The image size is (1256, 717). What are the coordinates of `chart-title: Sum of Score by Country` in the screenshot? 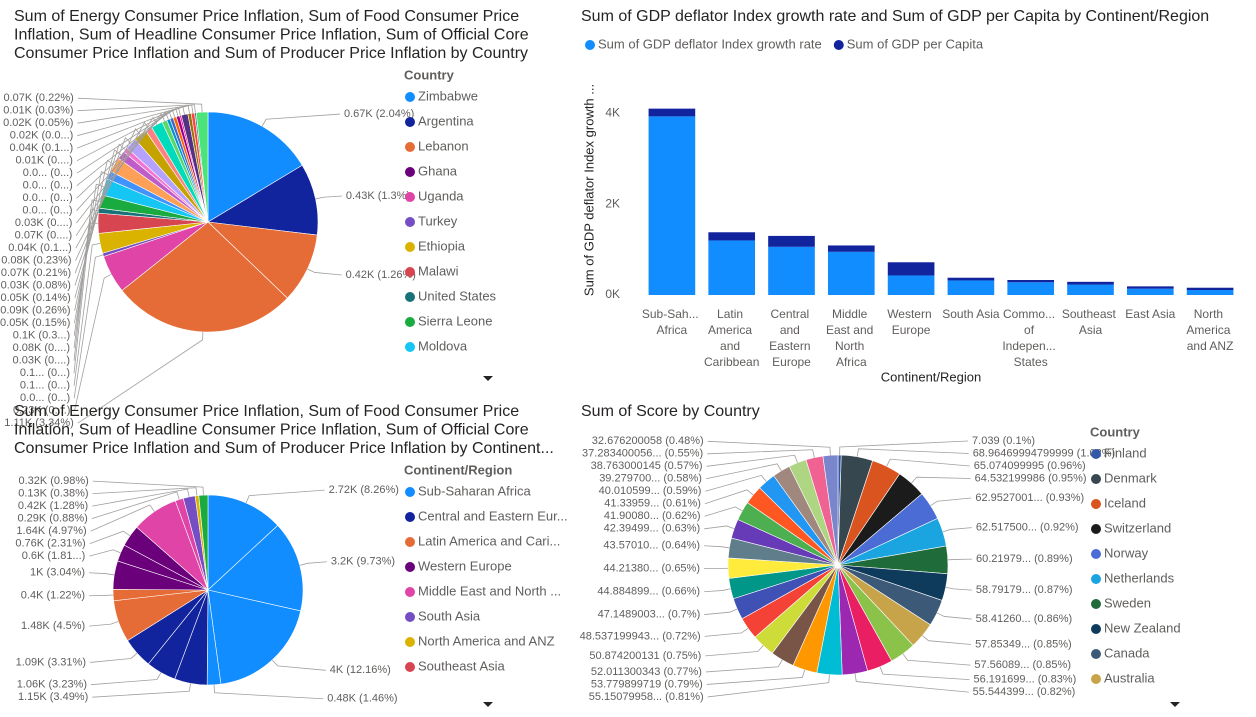 It's located at (670, 411).